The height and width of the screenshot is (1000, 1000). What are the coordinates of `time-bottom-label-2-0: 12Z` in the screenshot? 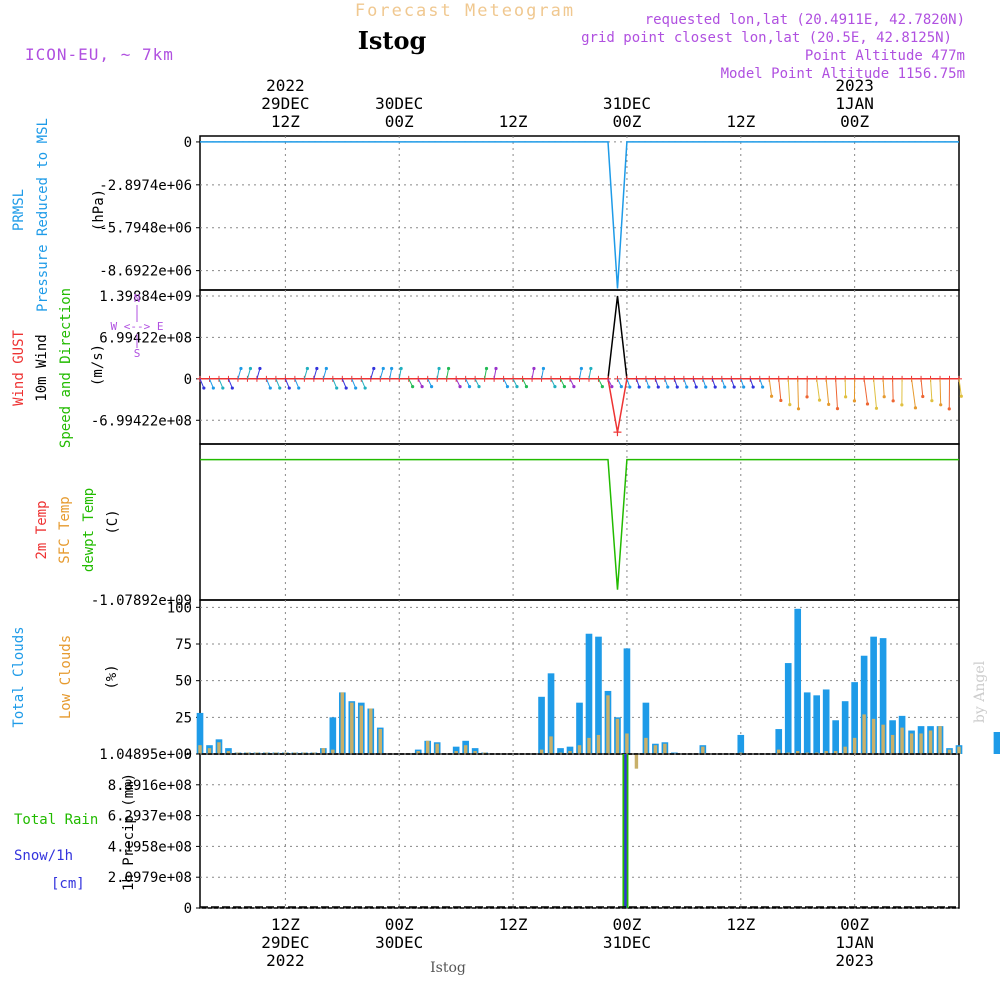 It's located at (513, 924).